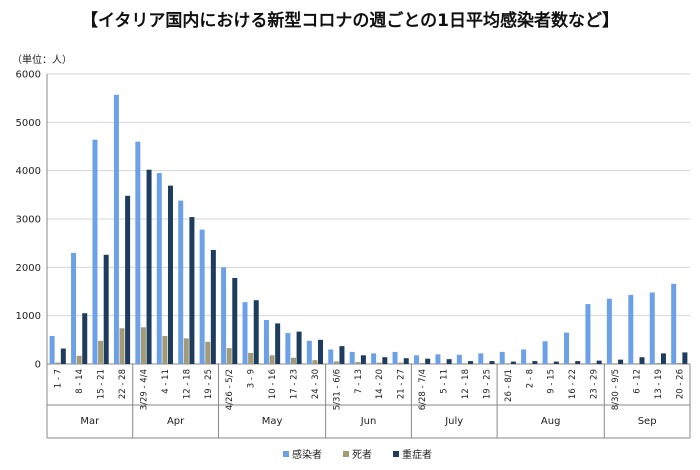 The height and width of the screenshot is (470, 700). Describe the element at coordinates (252, 378) in the screenshot. I see `x-tick-label: 3 - 9` at that location.